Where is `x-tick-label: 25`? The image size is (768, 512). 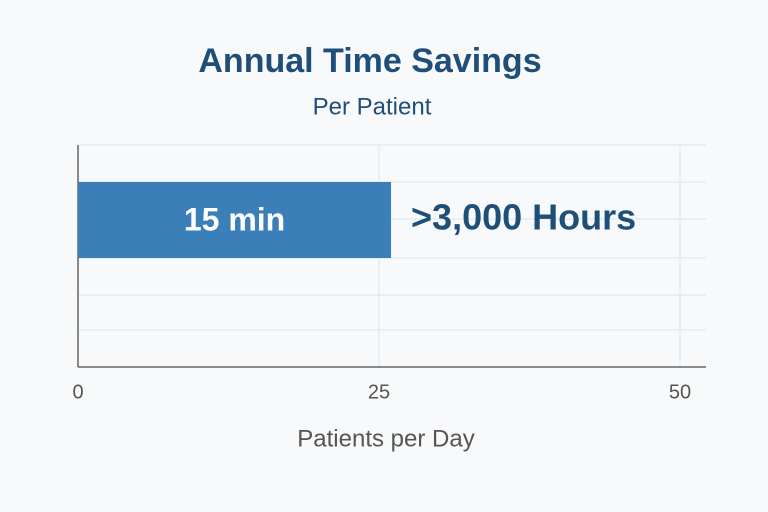 x-tick-label: 25 is located at coordinates (379, 392).